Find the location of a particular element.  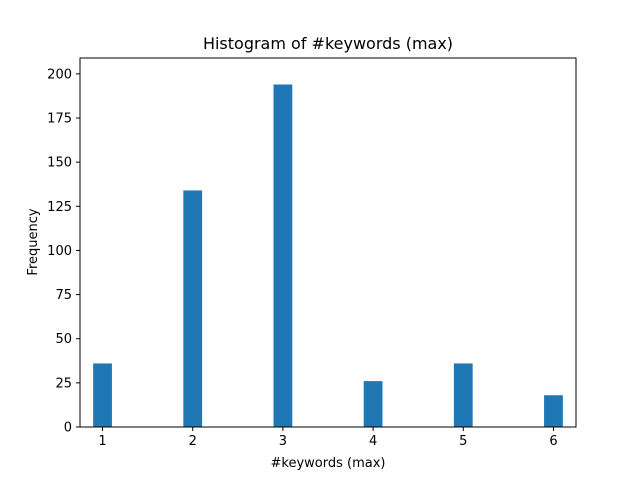

x-tick-label: 2 is located at coordinates (193, 441).